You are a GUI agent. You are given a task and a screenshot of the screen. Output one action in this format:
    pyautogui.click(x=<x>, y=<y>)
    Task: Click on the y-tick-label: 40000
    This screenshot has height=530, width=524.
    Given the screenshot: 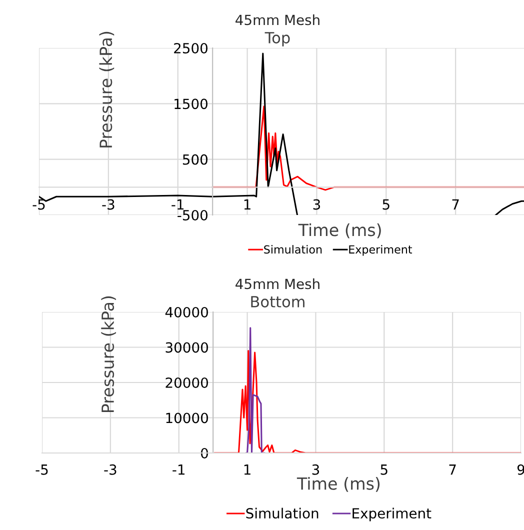 What is the action you would take?
    pyautogui.click(x=186, y=312)
    